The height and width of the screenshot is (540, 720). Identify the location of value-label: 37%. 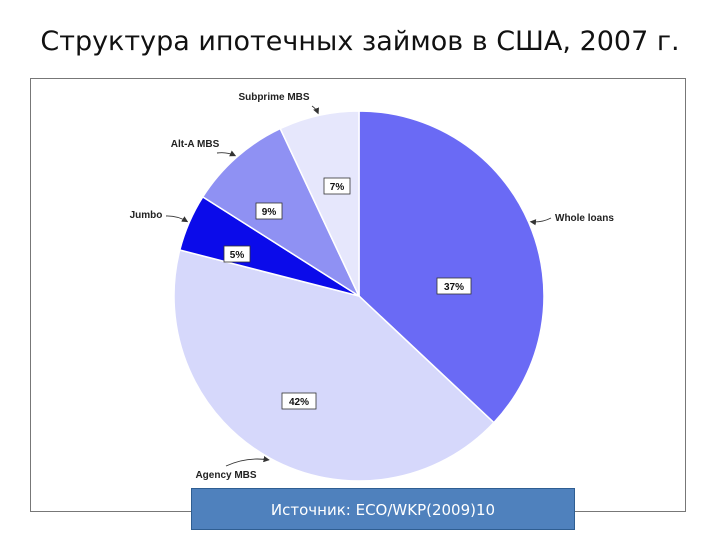
(454, 287).